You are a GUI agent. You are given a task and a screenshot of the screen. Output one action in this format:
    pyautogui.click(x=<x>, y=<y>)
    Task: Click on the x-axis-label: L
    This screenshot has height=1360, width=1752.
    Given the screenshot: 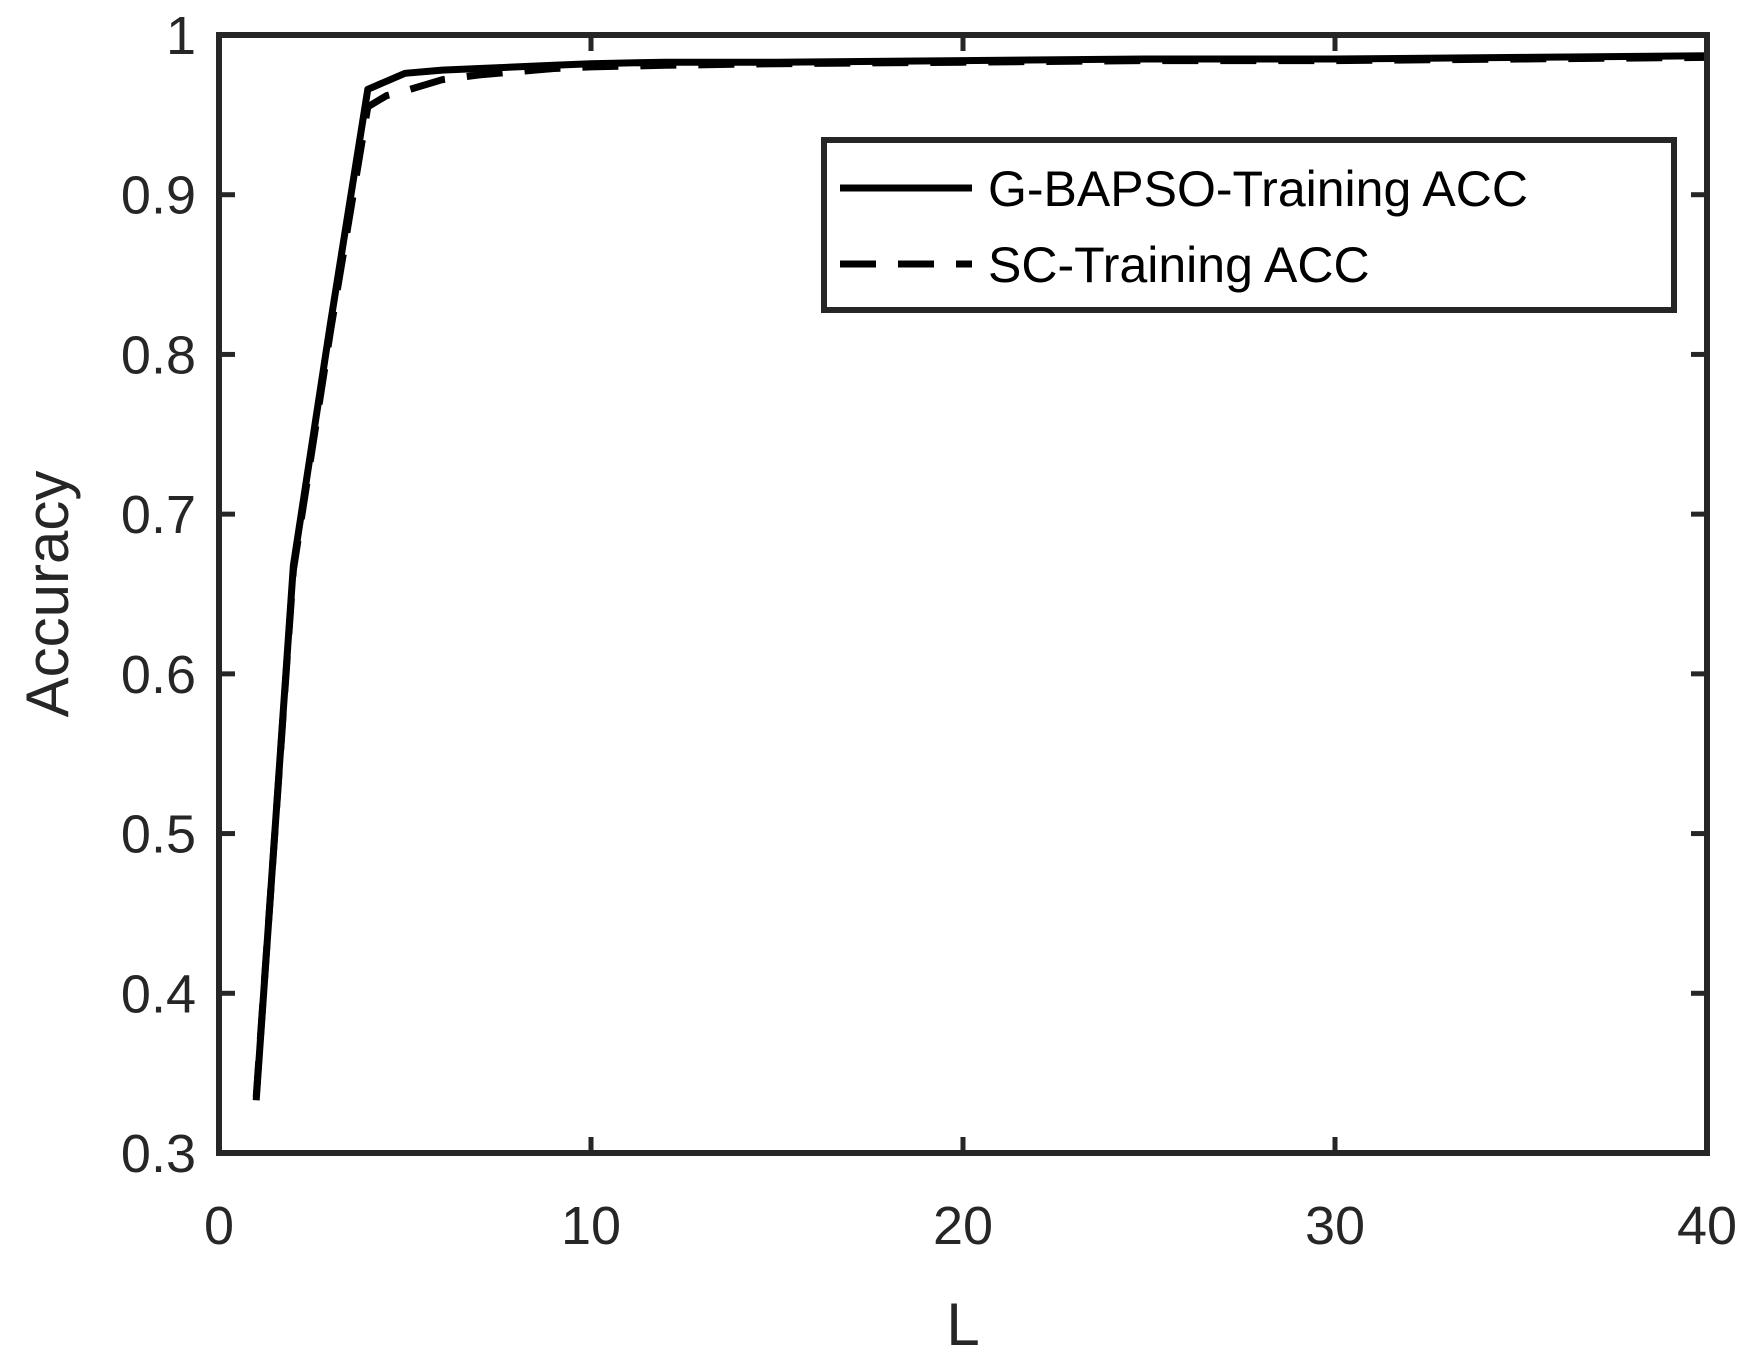 What is the action you would take?
    pyautogui.click(x=962, y=1324)
    